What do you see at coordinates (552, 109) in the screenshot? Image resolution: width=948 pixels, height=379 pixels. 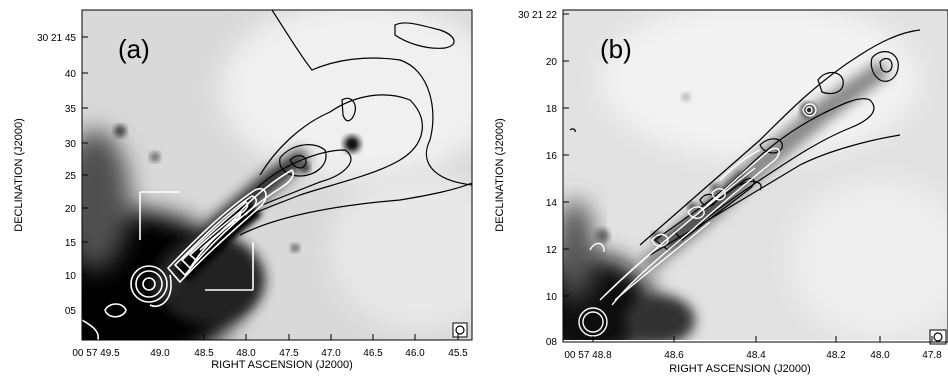 I see `y-tick-label: 18` at bounding box center [552, 109].